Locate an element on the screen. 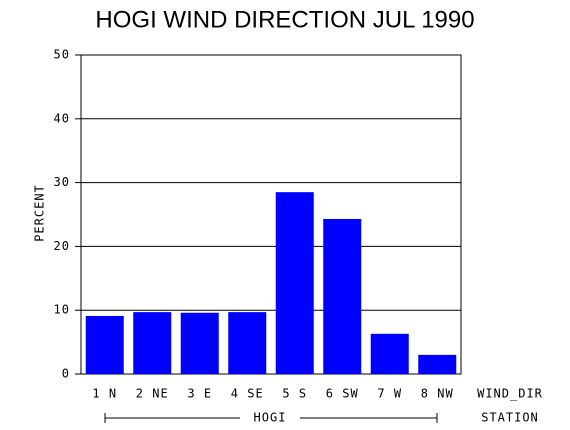 This screenshot has width=570, height=430. x-tick-label: 7 W is located at coordinates (389, 394).